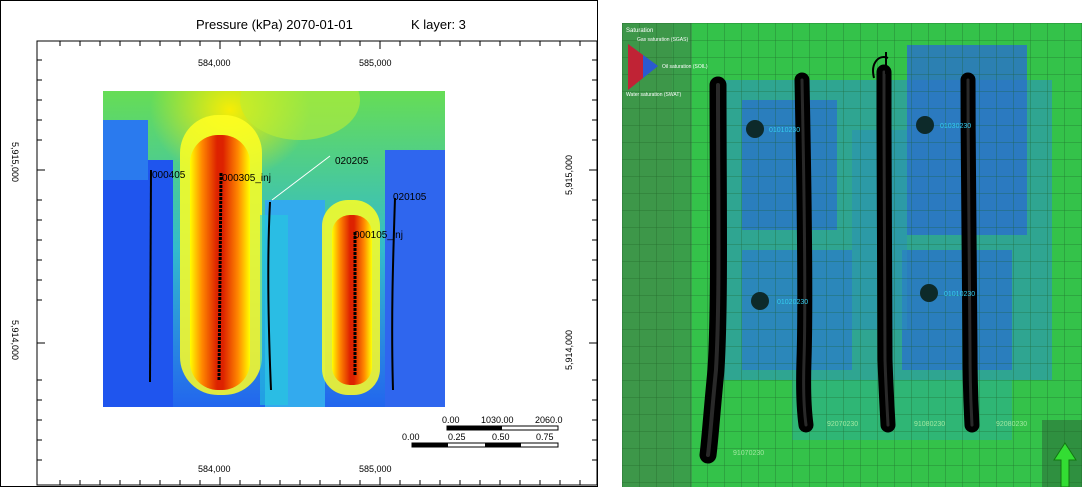 The width and height of the screenshot is (1082, 487). Describe the element at coordinates (214, 63) in the screenshot. I see `x-tick-top-1: 584,000` at that location.